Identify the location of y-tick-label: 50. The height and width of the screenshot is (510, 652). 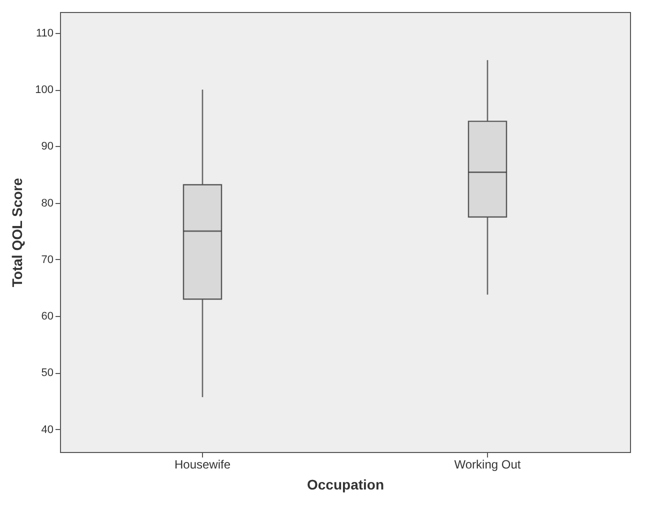
(47, 373).